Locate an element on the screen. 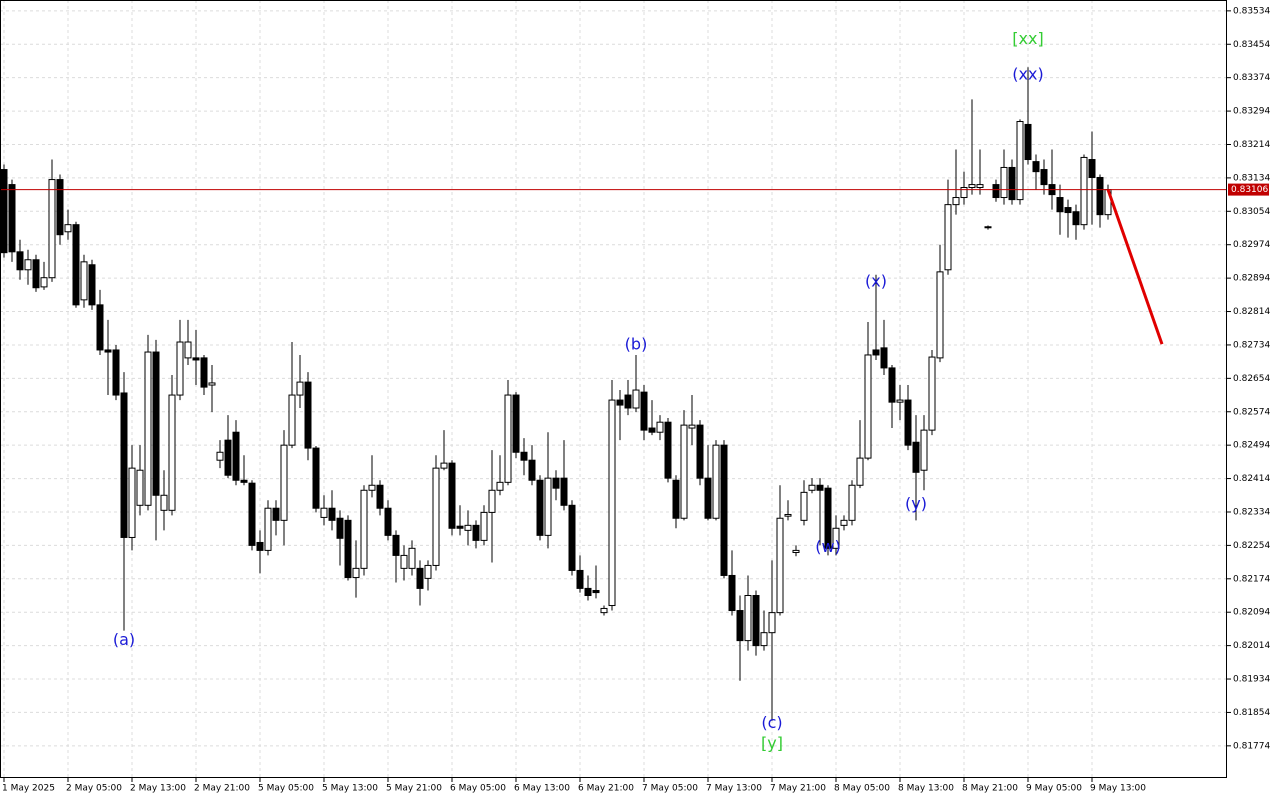 This screenshot has width=1280, height=800. y-tick-label: 0.82654 is located at coordinates (1251, 379).